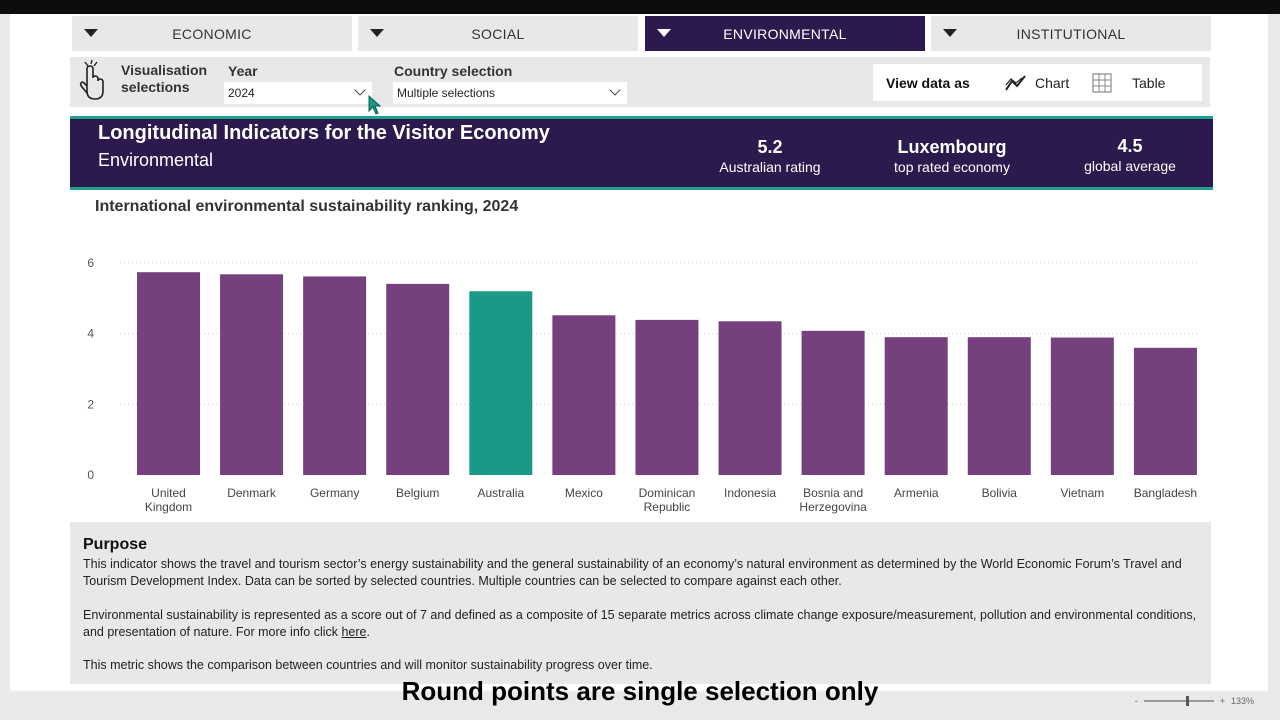 This screenshot has height=720, width=1280. Describe the element at coordinates (1130, 146) in the screenshot. I see `stat-value: 4.5` at that location.